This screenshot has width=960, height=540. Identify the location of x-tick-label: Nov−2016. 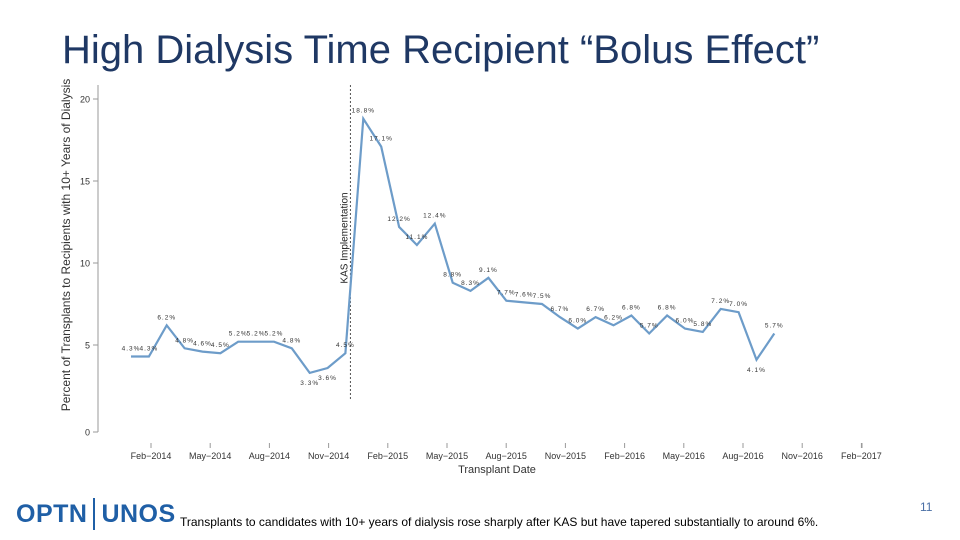
(802, 456).